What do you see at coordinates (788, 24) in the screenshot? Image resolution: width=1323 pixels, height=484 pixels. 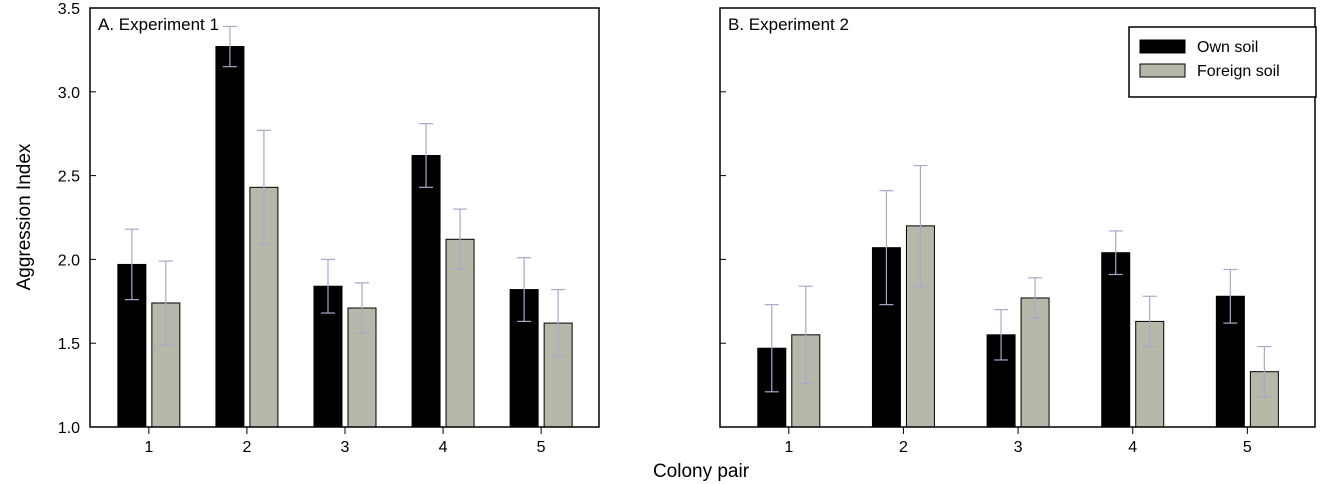 I see `panel-label-b: B. Experiment 2` at bounding box center [788, 24].